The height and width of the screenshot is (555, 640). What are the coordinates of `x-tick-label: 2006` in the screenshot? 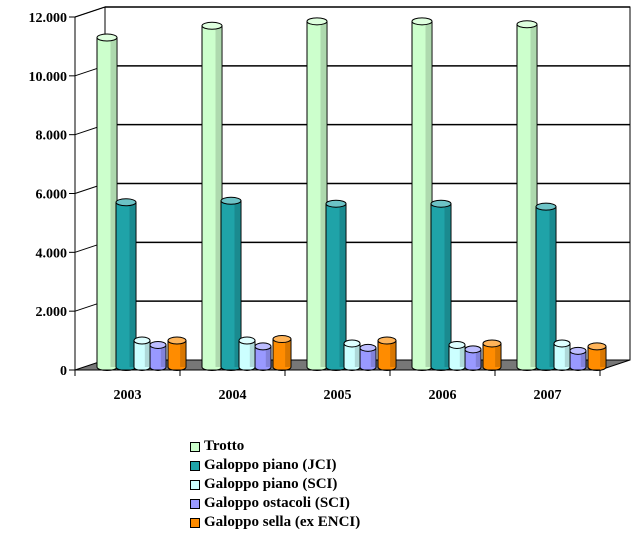 It's located at (443, 395).